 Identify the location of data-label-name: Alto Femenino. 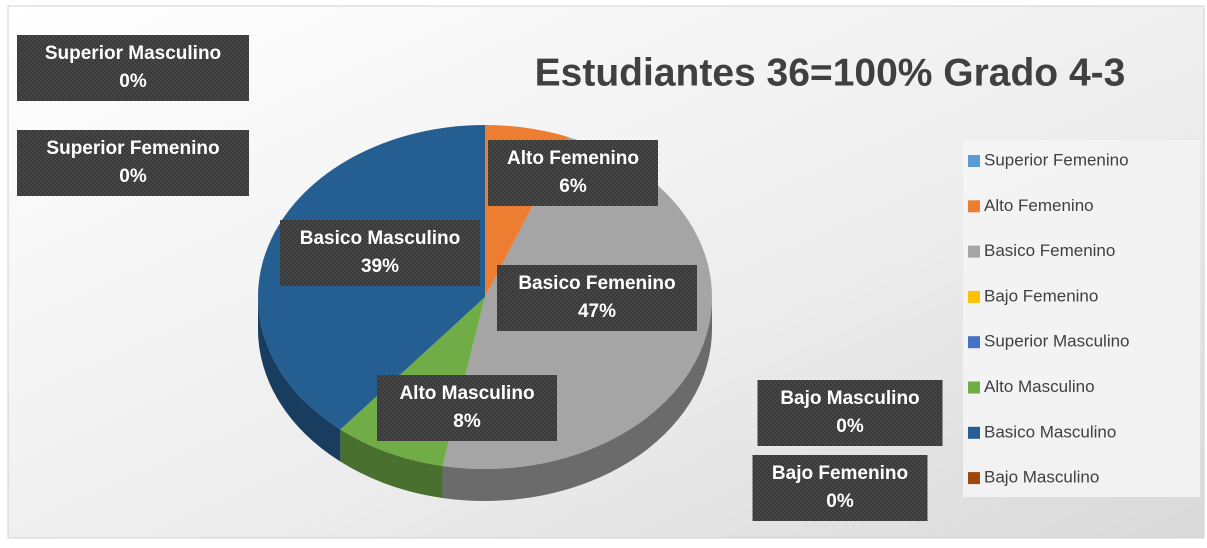
(573, 158).